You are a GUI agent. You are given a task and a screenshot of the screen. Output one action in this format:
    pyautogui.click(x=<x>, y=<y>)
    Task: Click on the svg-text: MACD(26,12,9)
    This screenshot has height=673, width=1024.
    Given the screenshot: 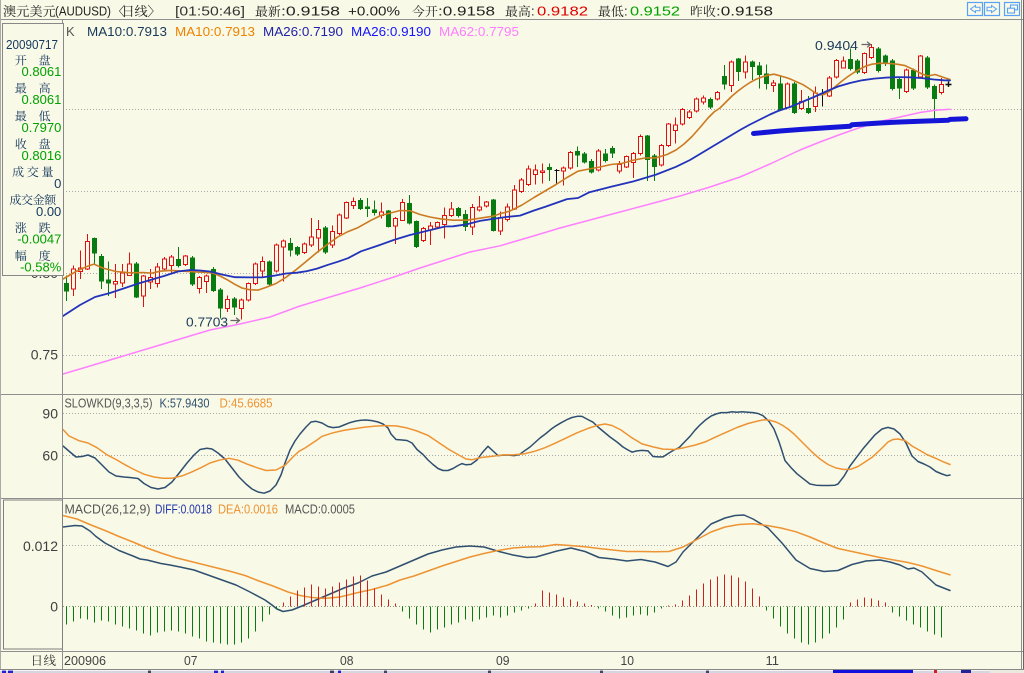 What is the action you would take?
    pyautogui.click(x=108, y=509)
    